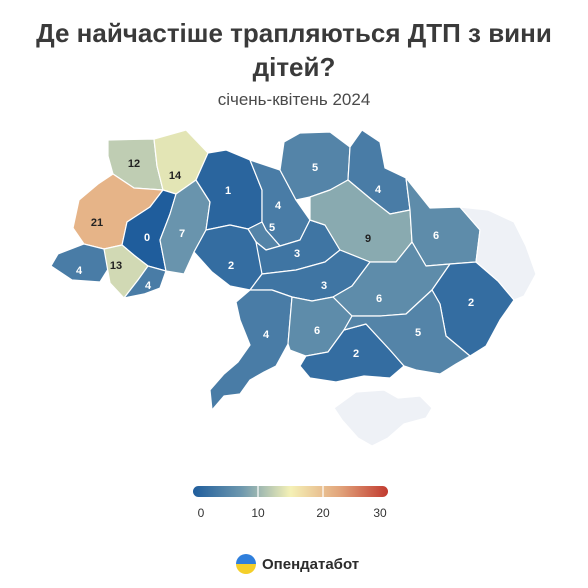 This screenshot has width=588, height=588. I want to click on region-value-odesa: 4, so click(266, 335).